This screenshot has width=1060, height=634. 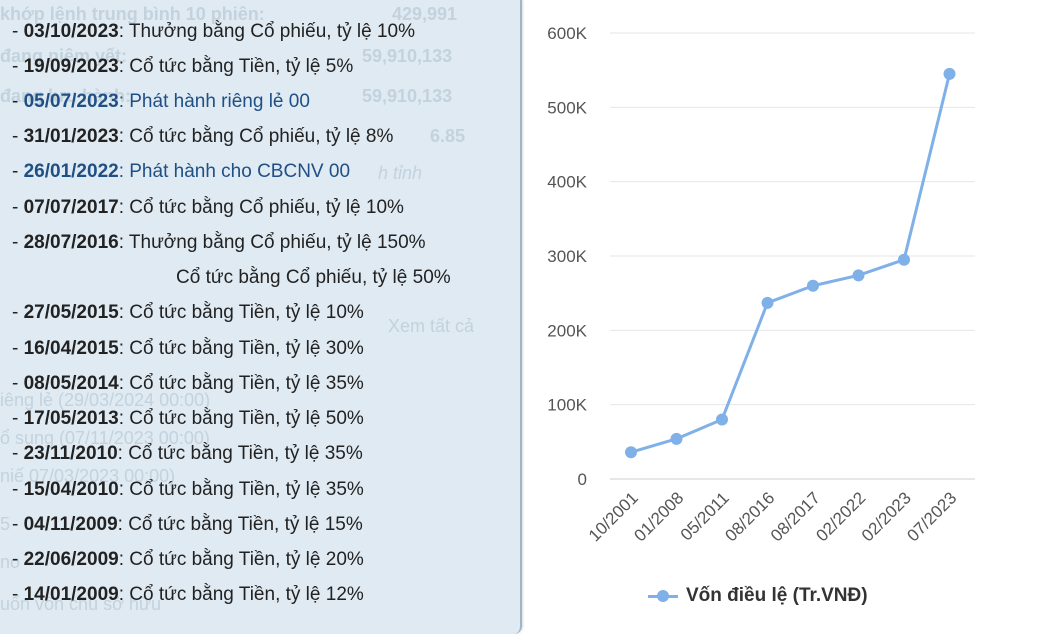 I want to click on x-tick-label: 02/2023, so click(x=886, y=516).